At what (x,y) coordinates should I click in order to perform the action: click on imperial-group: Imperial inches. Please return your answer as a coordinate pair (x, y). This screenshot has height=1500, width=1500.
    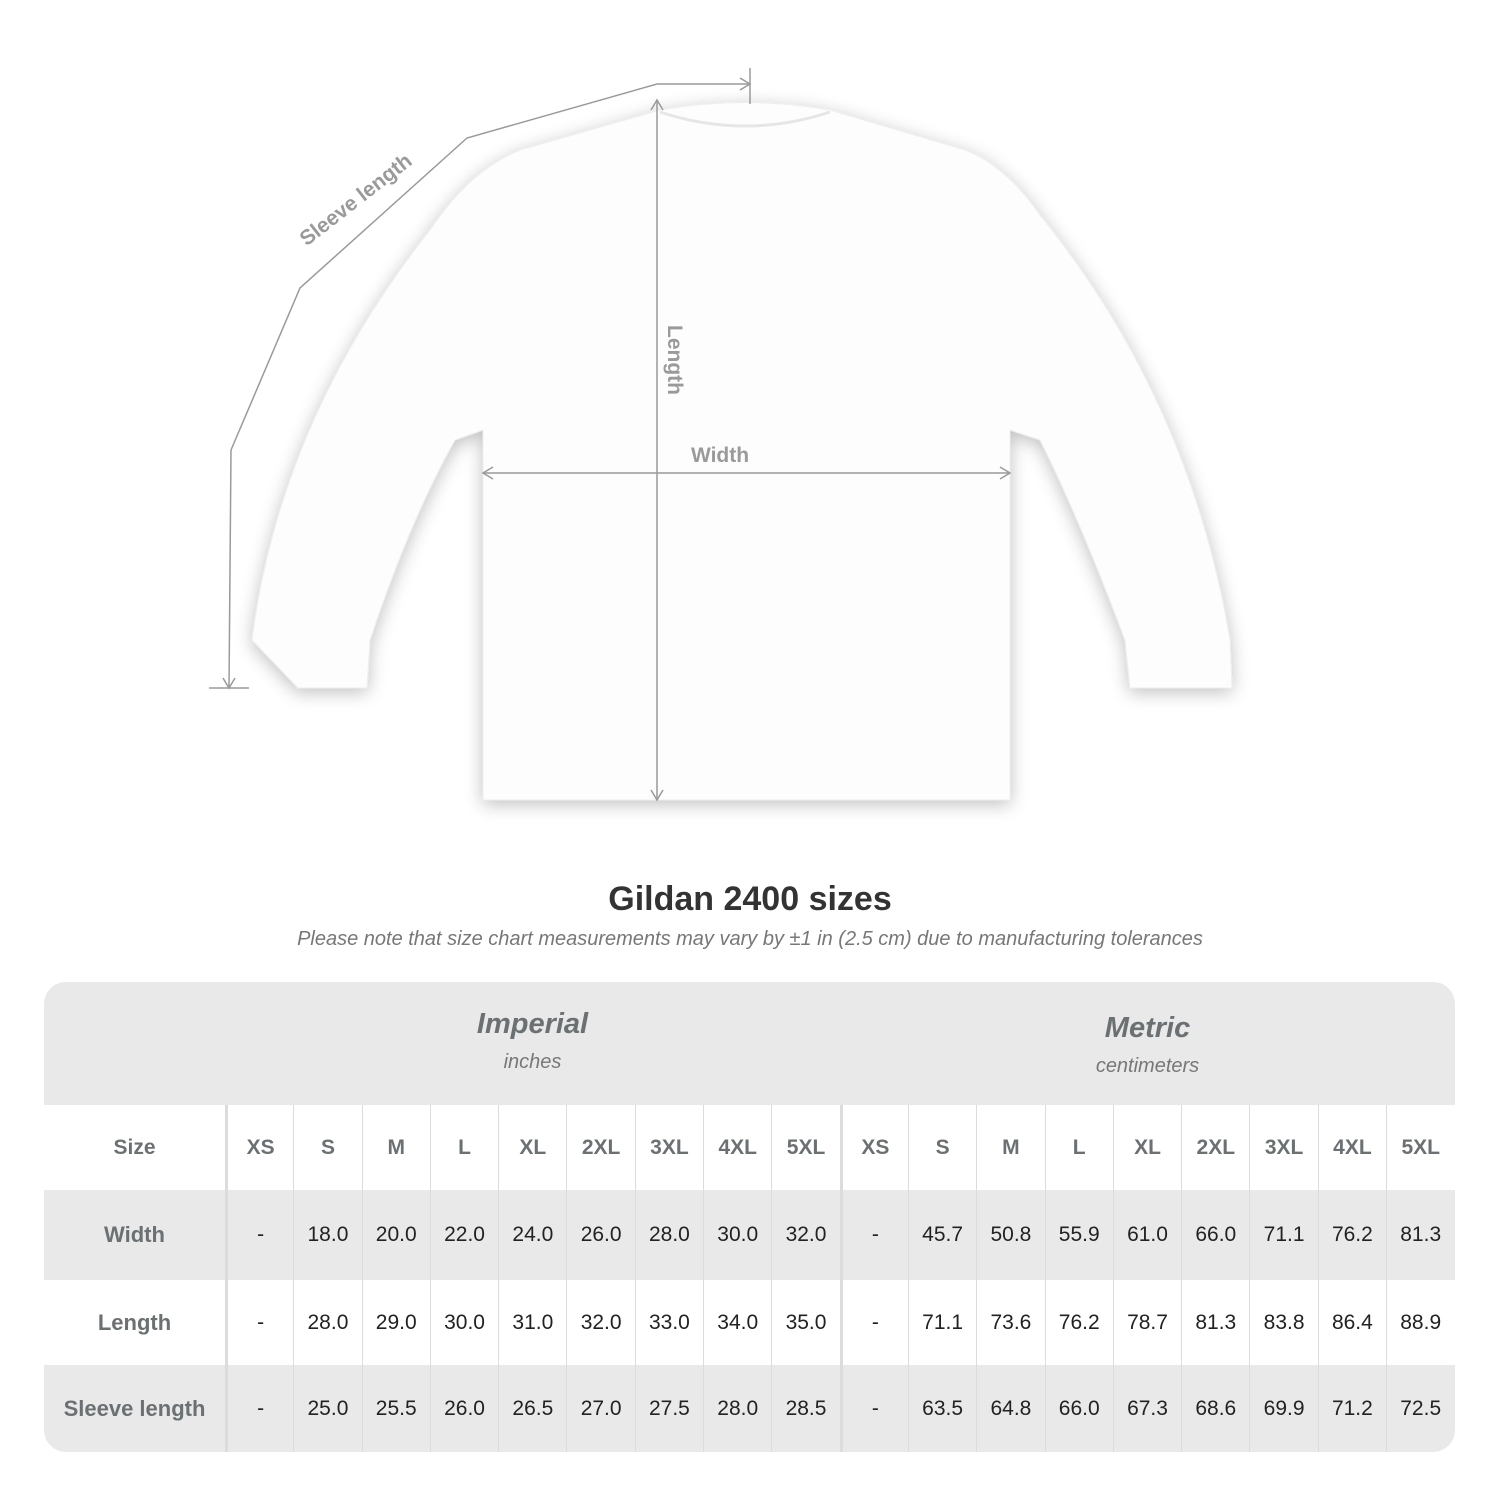
    Looking at the image, I should click on (532, 1041).